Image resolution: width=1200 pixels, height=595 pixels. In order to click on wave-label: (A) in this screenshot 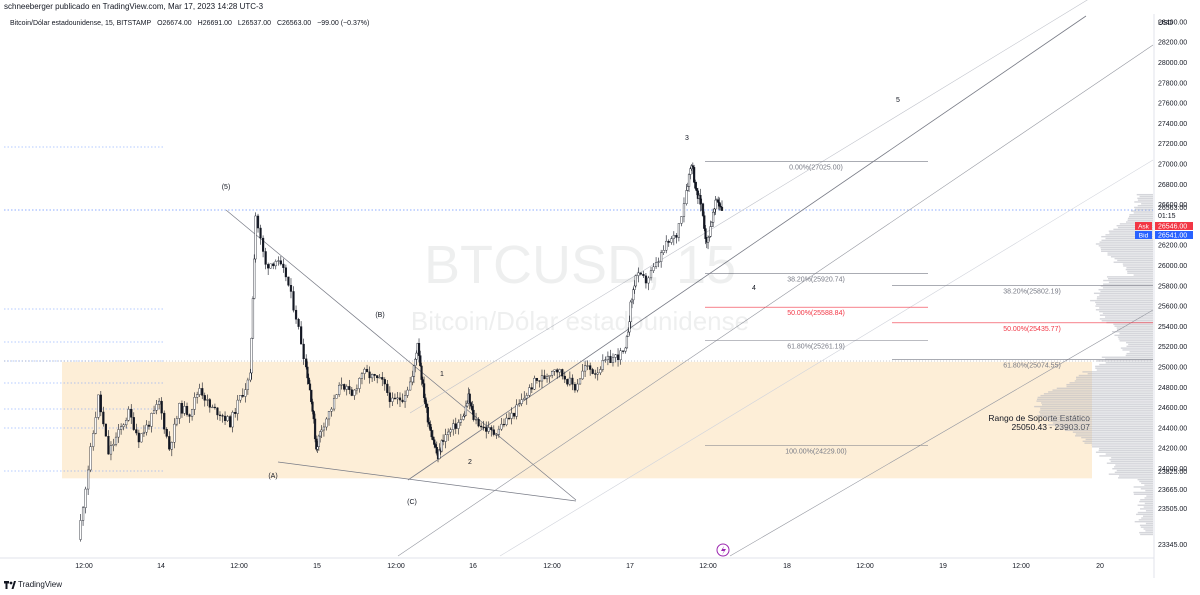, I will do `click(272, 476)`.